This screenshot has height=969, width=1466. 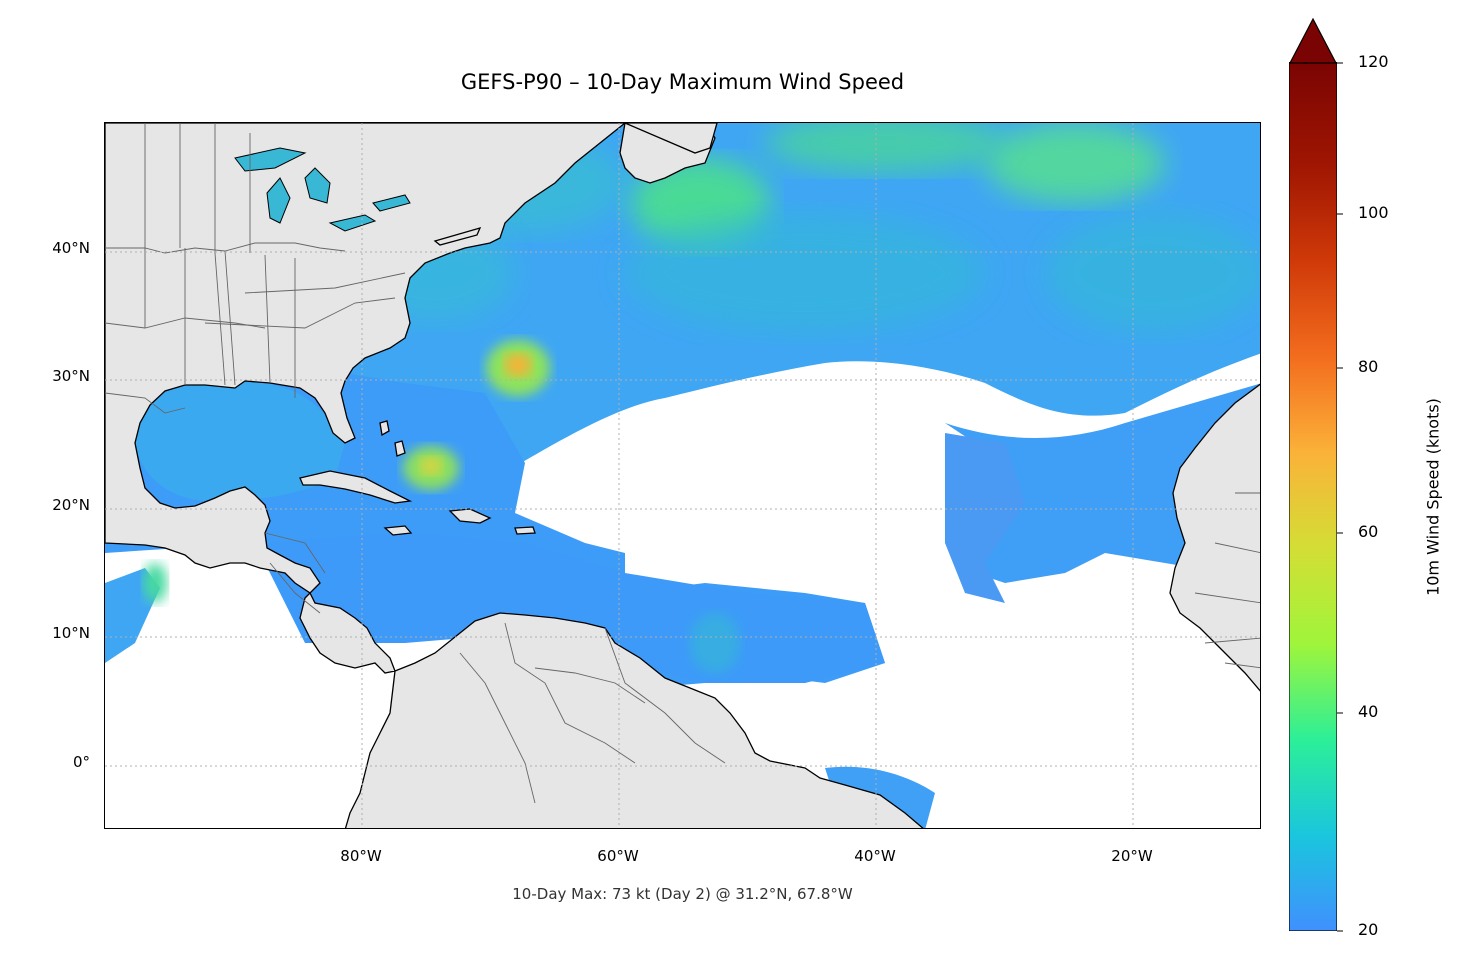 What do you see at coordinates (1368, 366) in the screenshot?
I see `colorbar-tick-80: 80` at bounding box center [1368, 366].